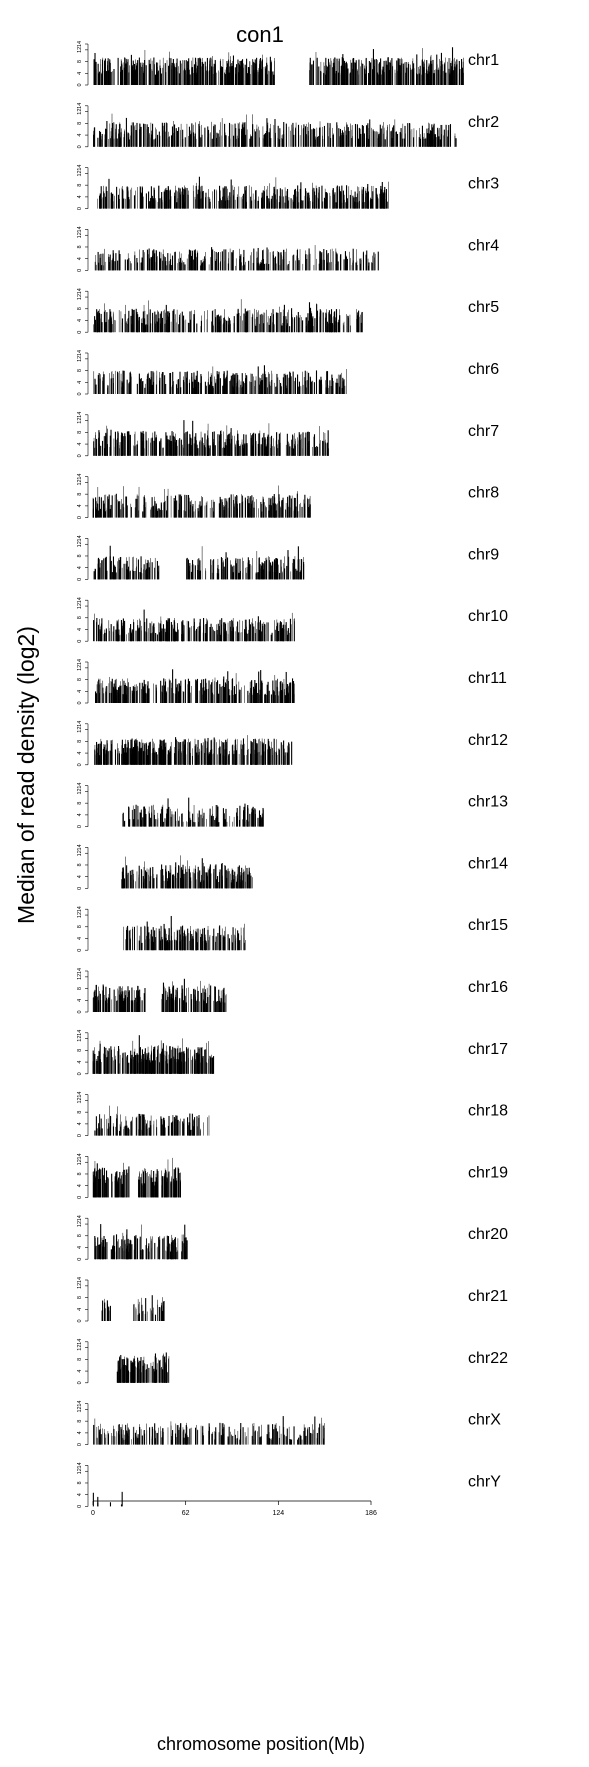 The height and width of the screenshot is (1767, 589). What do you see at coordinates (483, 493) in the screenshot?
I see `chromosome-label: chr8` at bounding box center [483, 493].